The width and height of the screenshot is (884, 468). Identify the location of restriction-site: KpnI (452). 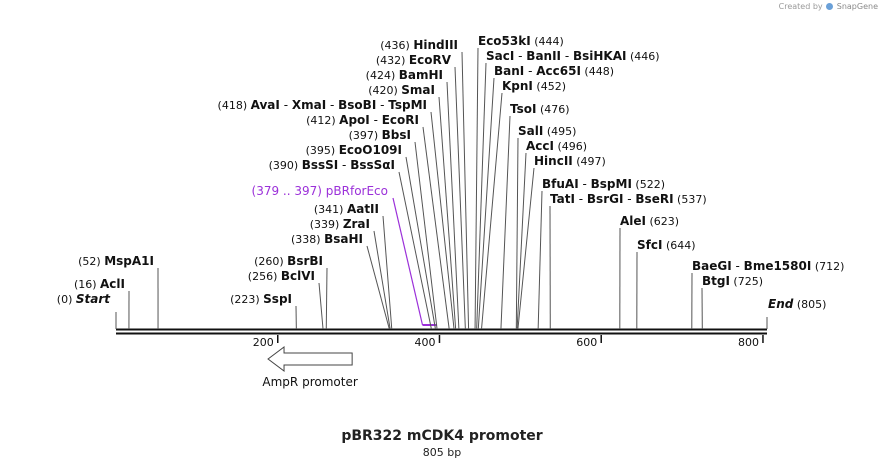
(523, 204).